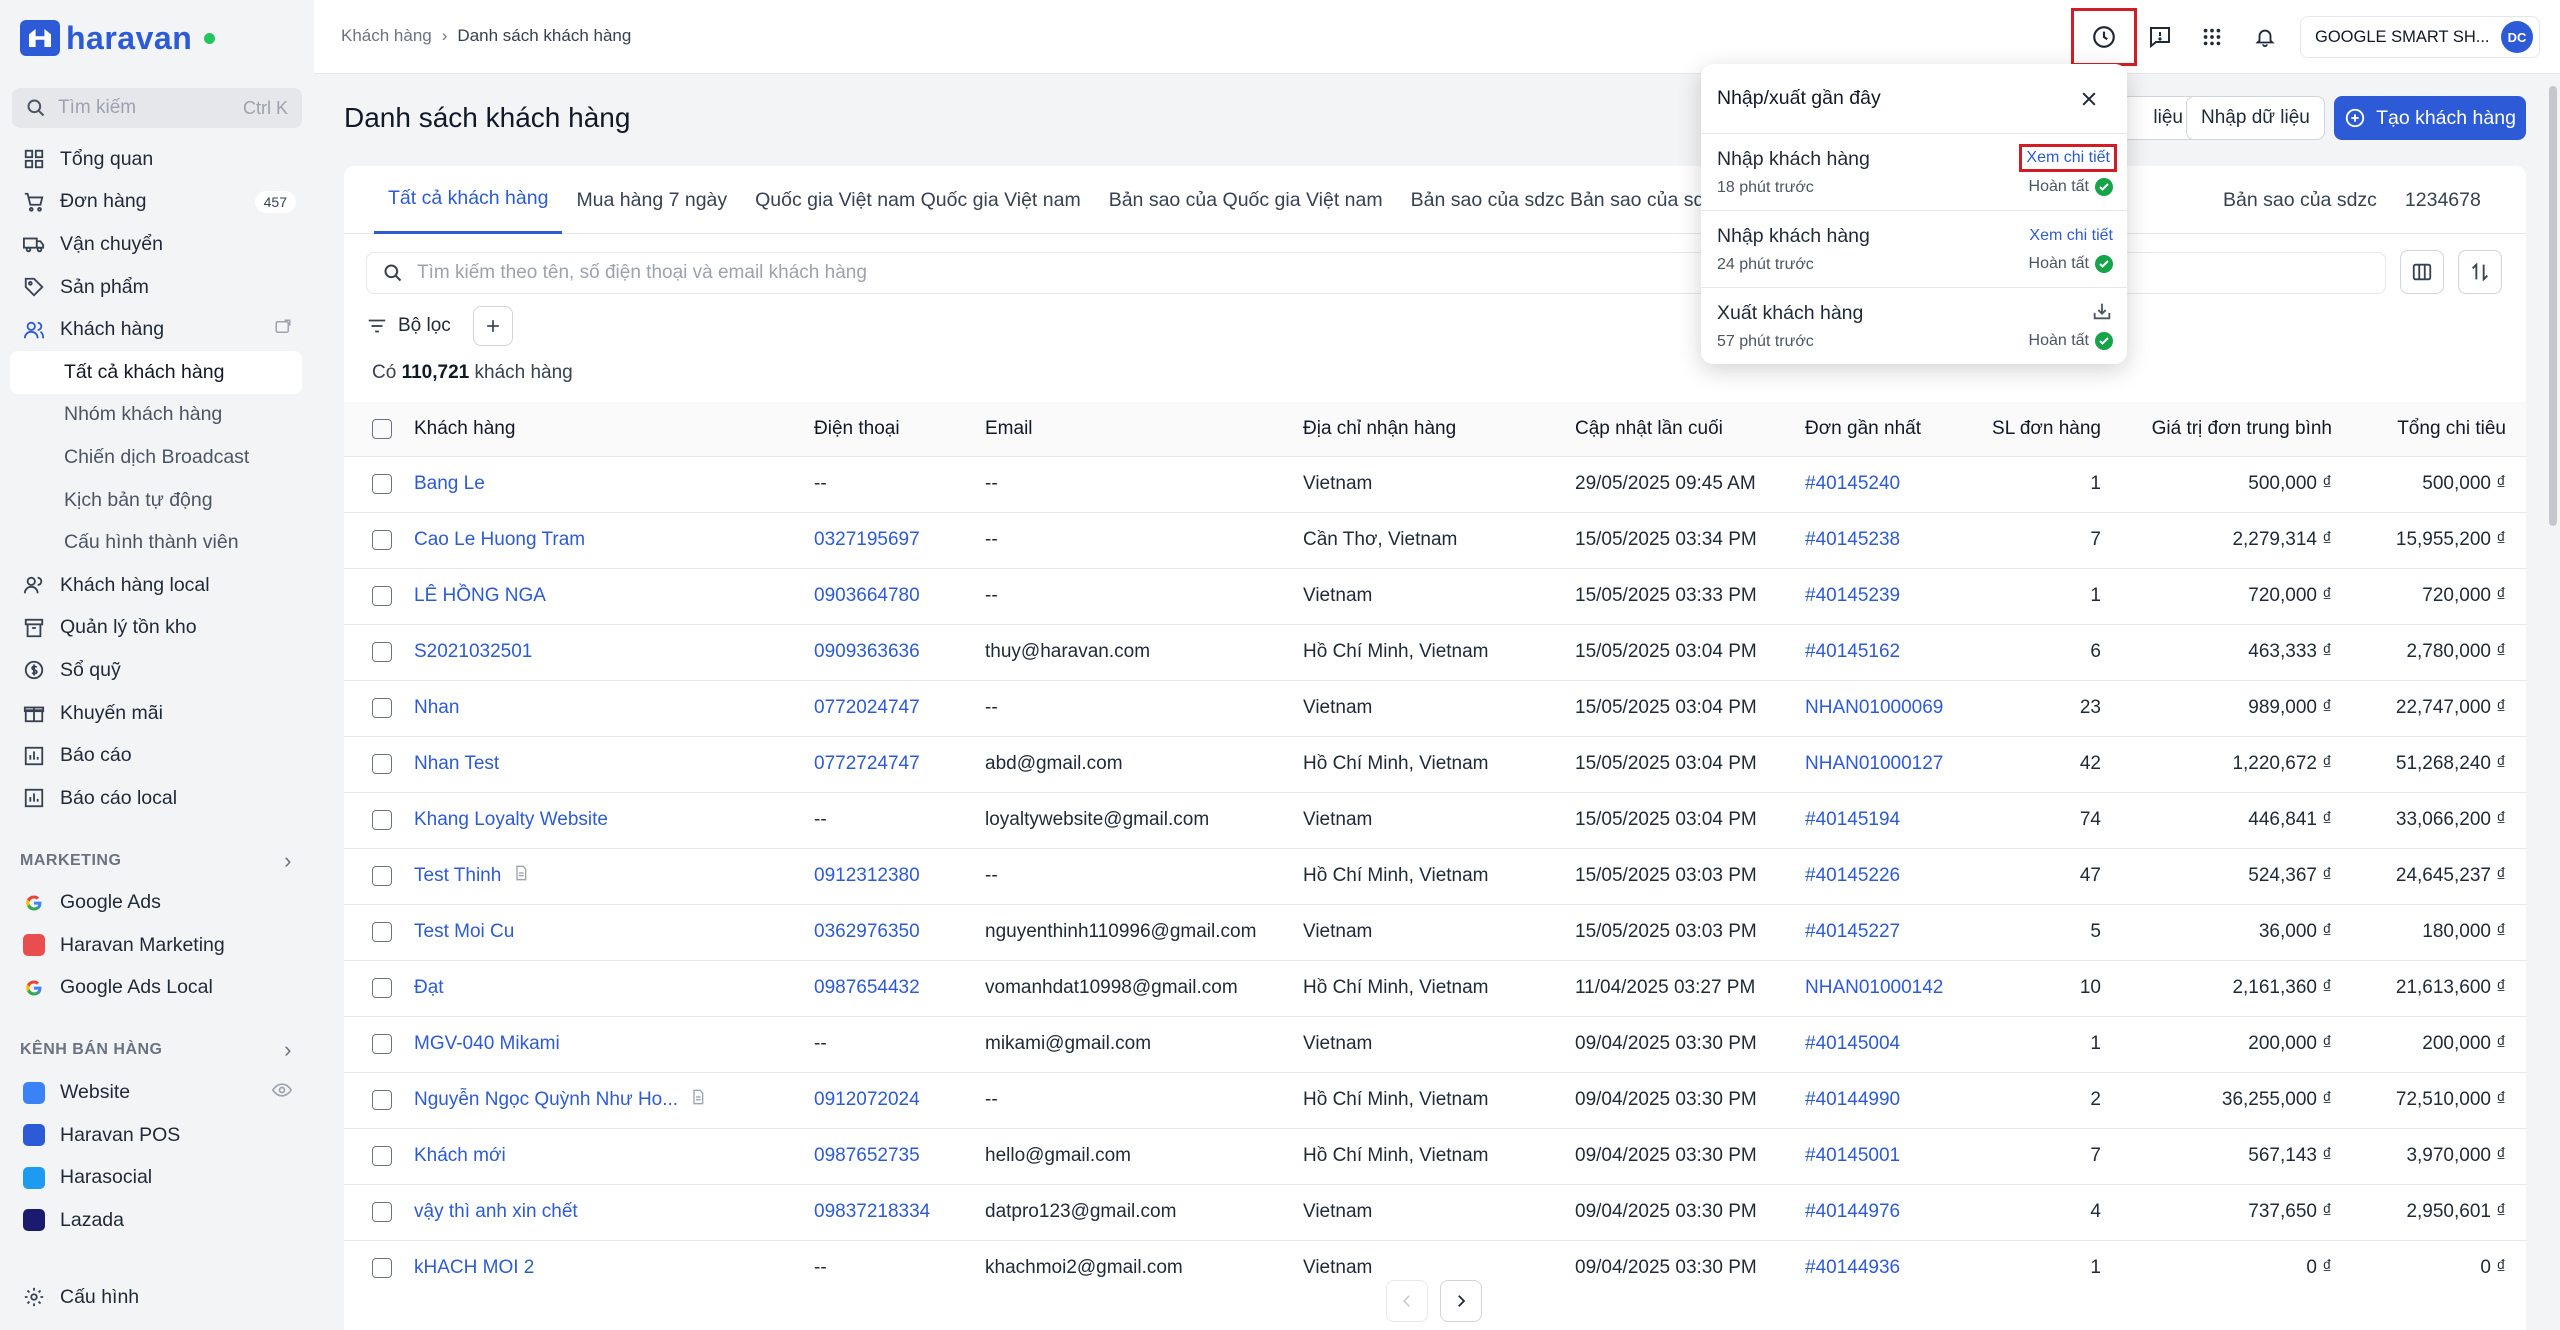 This screenshot has height=1330, width=2560. Describe the element at coordinates (2422, 272) in the screenshot. I see `columns-button` at that location.